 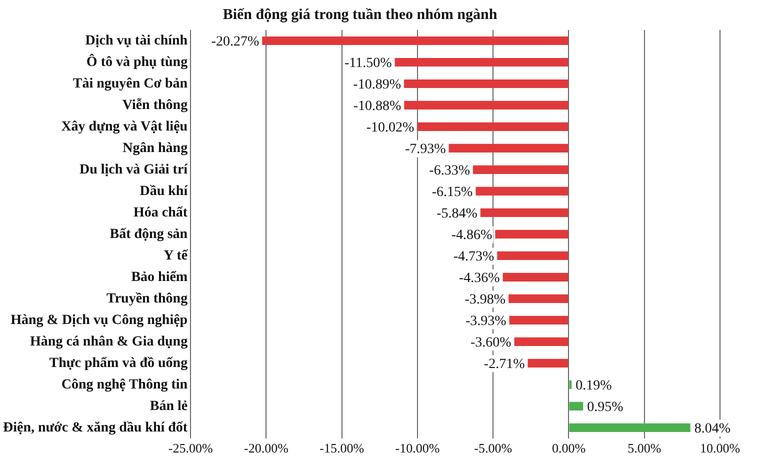 I want to click on x-tick-label: 0.00%, so click(x=569, y=448).